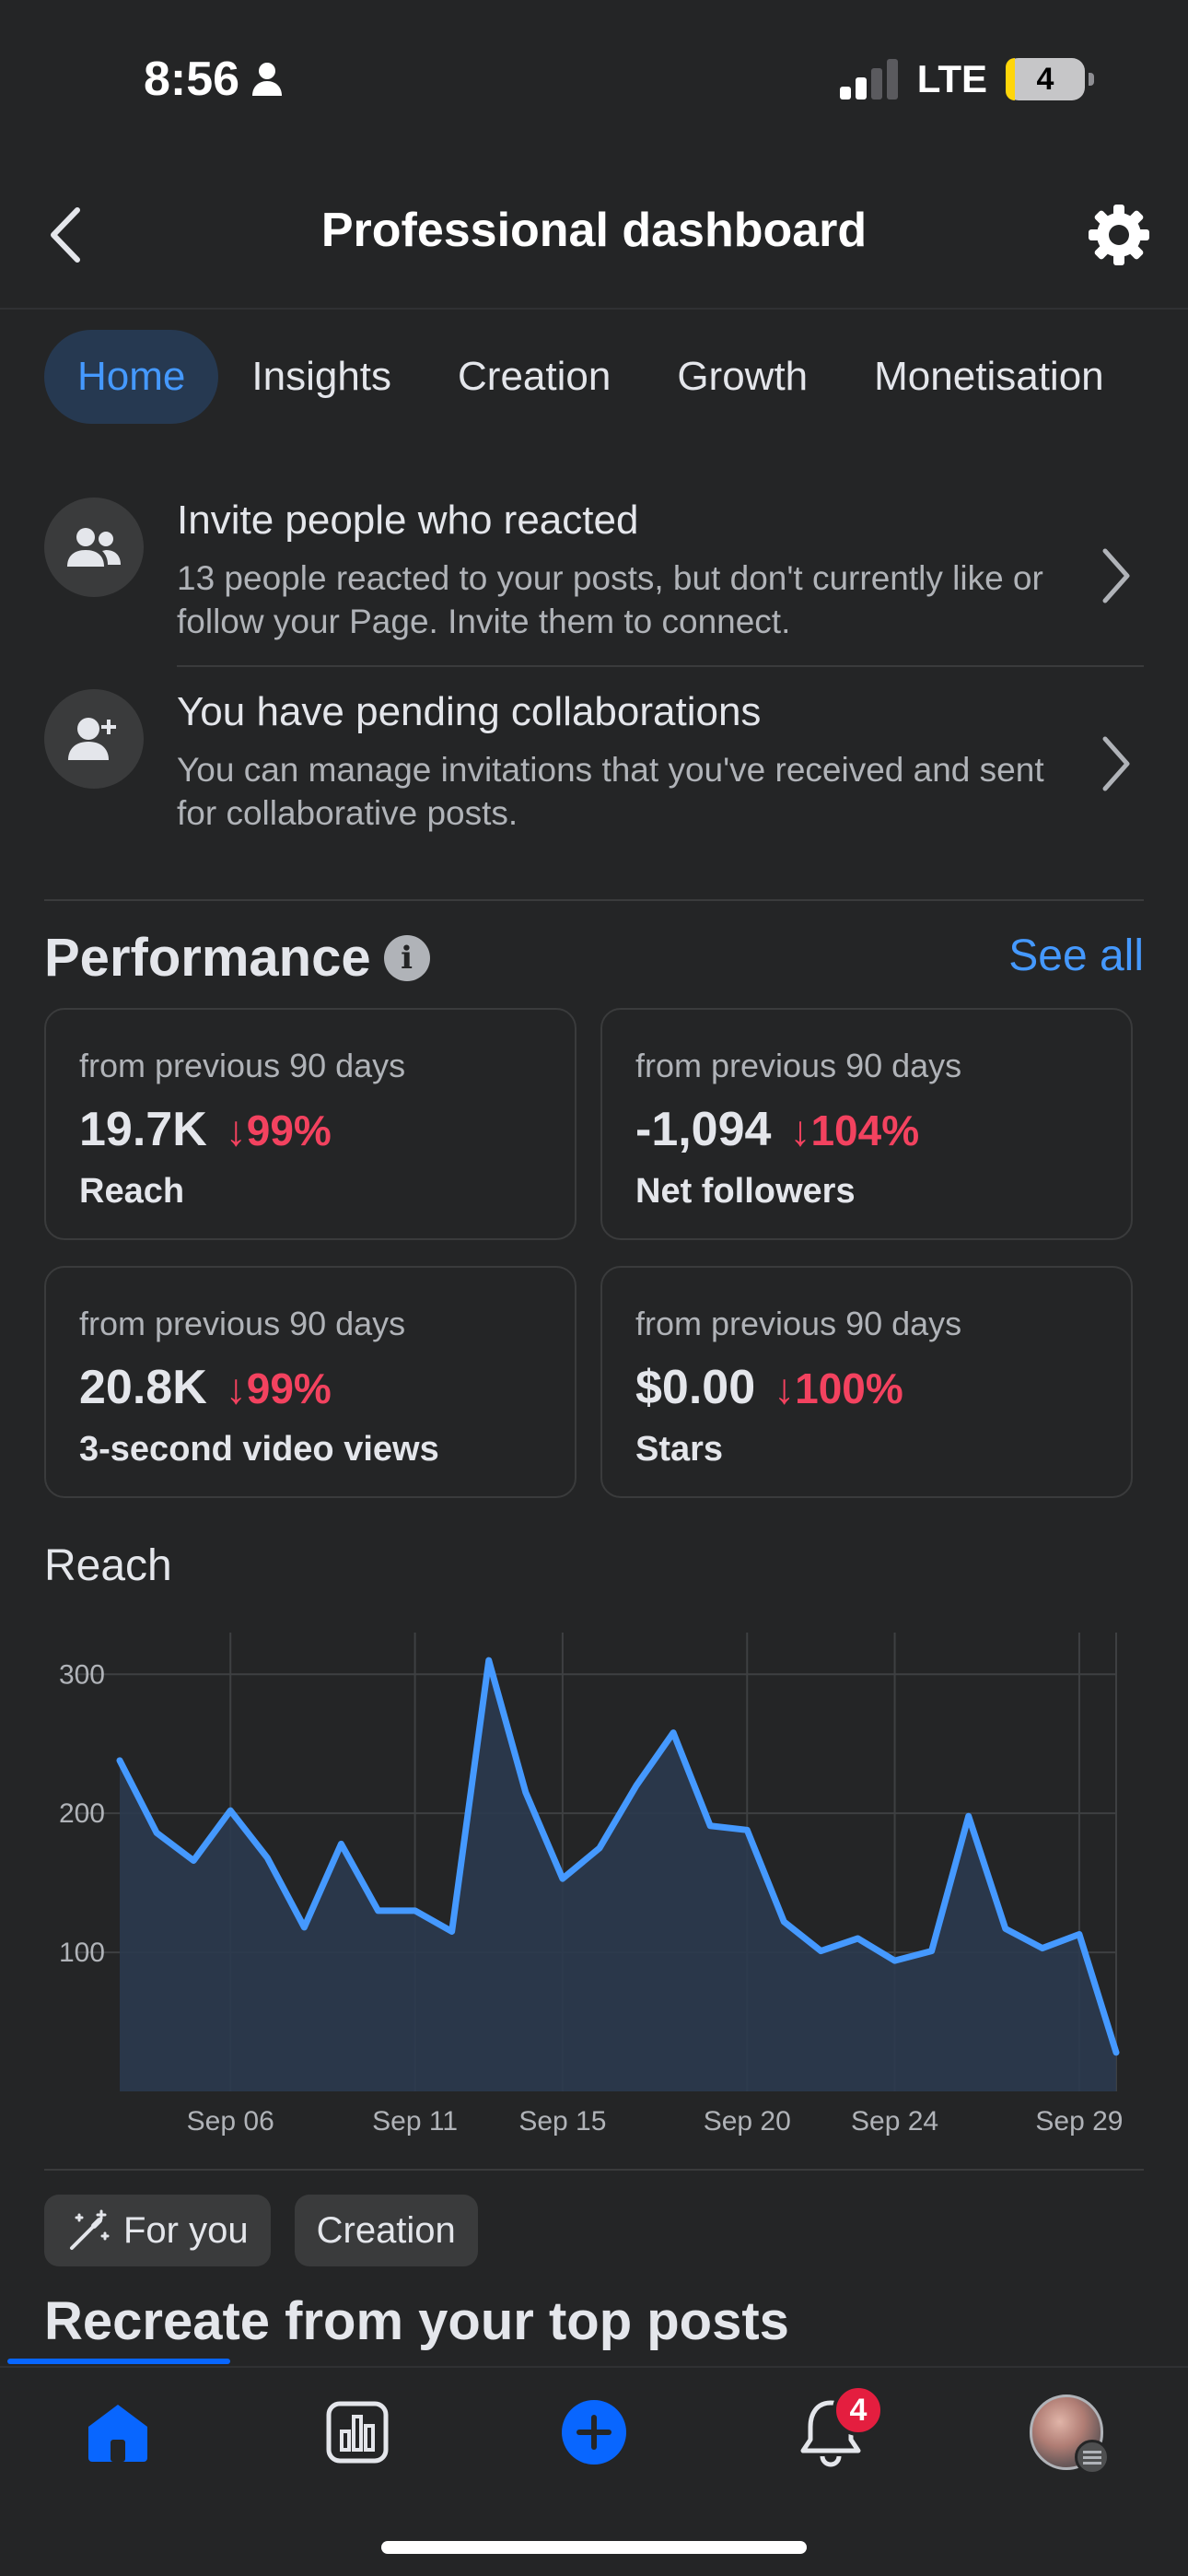 This screenshot has height=2576, width=1188. What do you see at coordinates (1119, 235) in the screenshot?
I see `gear-icon` at bounding box center [1119, 235].